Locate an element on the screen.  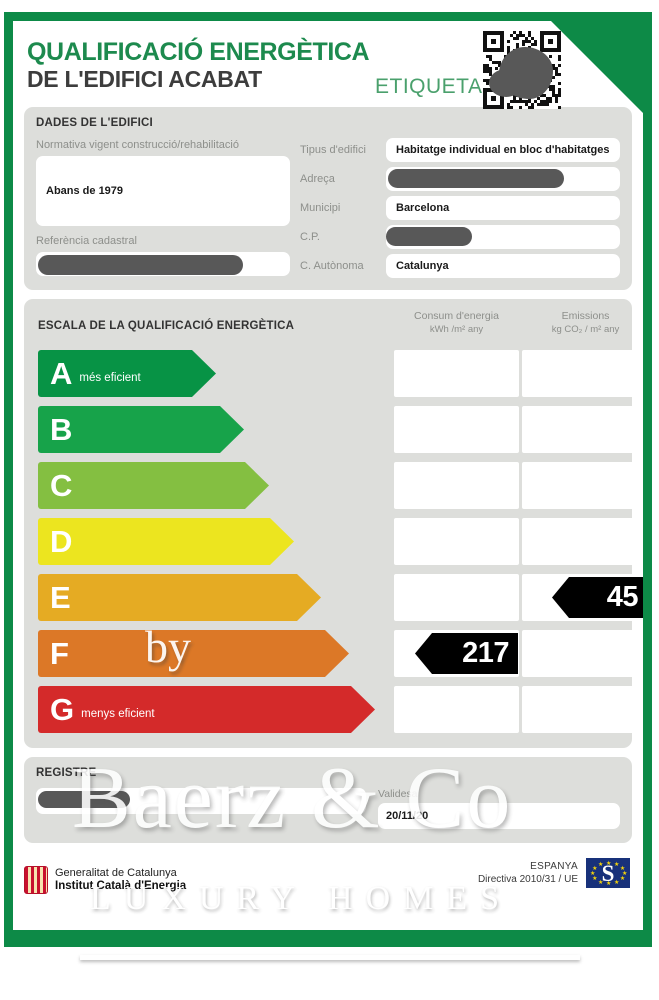
normativa-value: Abans de 1979 is located at coordinates (85, 191).